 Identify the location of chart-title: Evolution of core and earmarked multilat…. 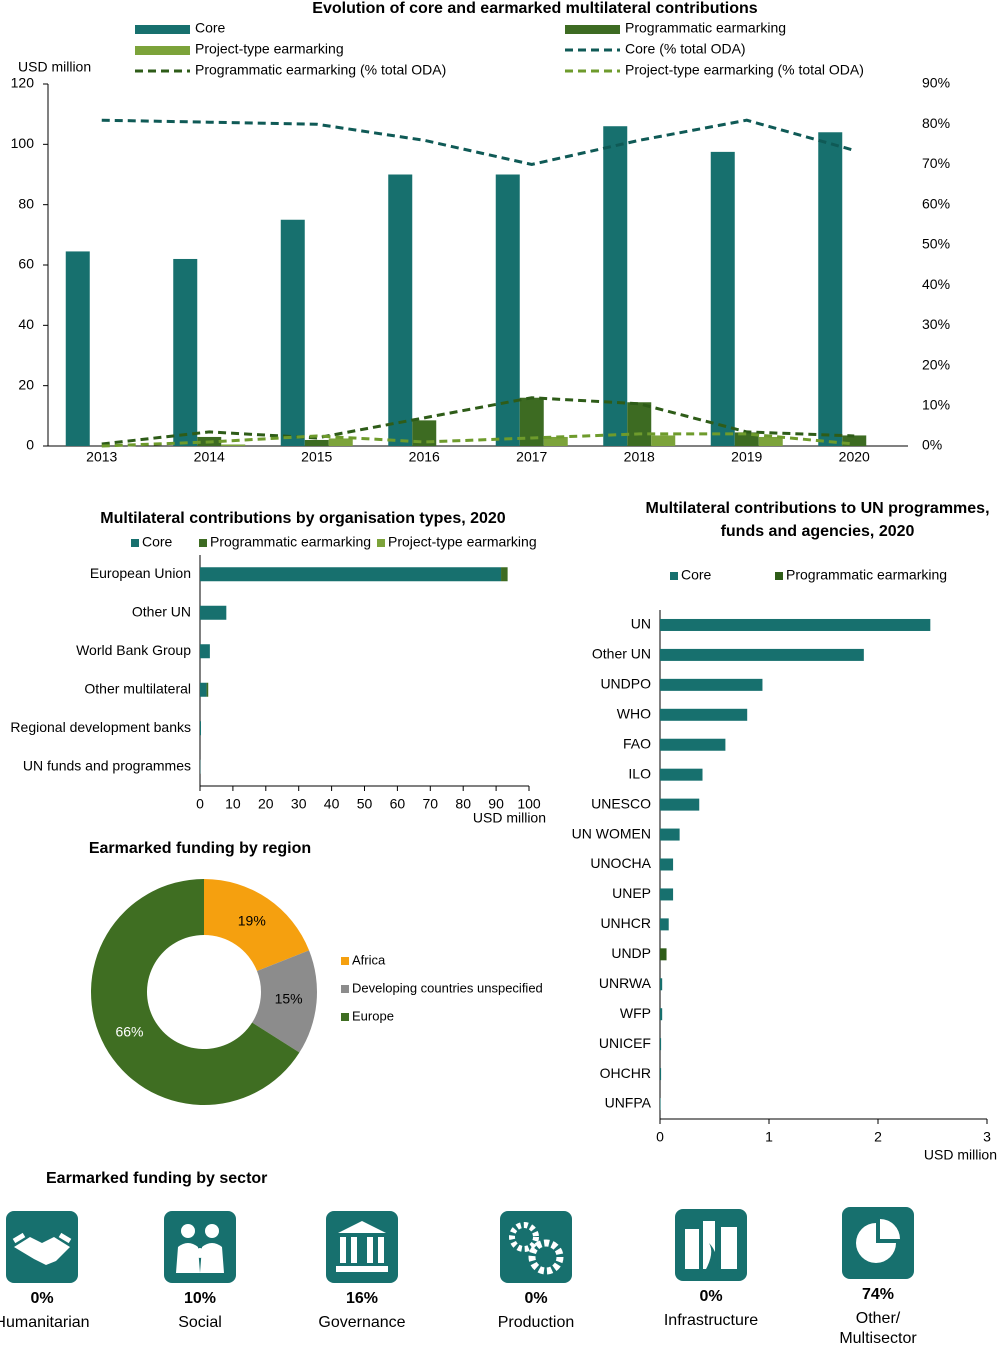
(535, 8).